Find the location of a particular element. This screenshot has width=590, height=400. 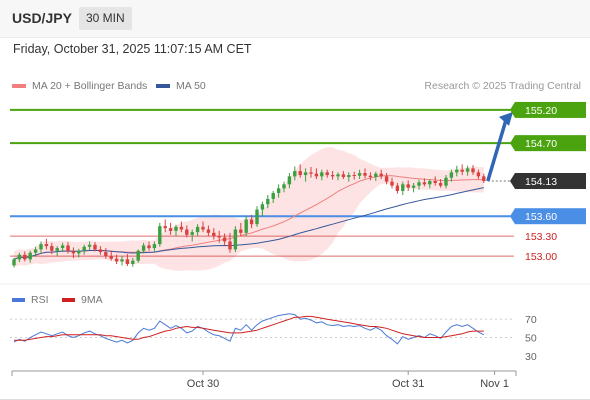

9ma-swatch is located at coordinates (68, 300).